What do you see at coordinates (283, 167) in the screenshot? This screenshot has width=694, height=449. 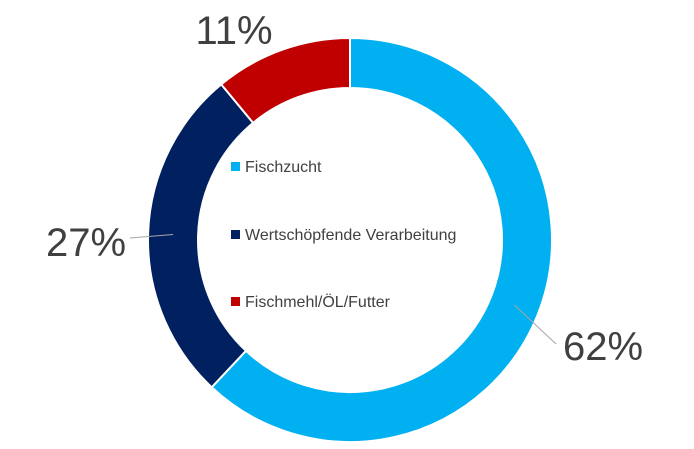 I see `legend-label-fischzucht: Fischzucht` at bounding box center [283, 167].